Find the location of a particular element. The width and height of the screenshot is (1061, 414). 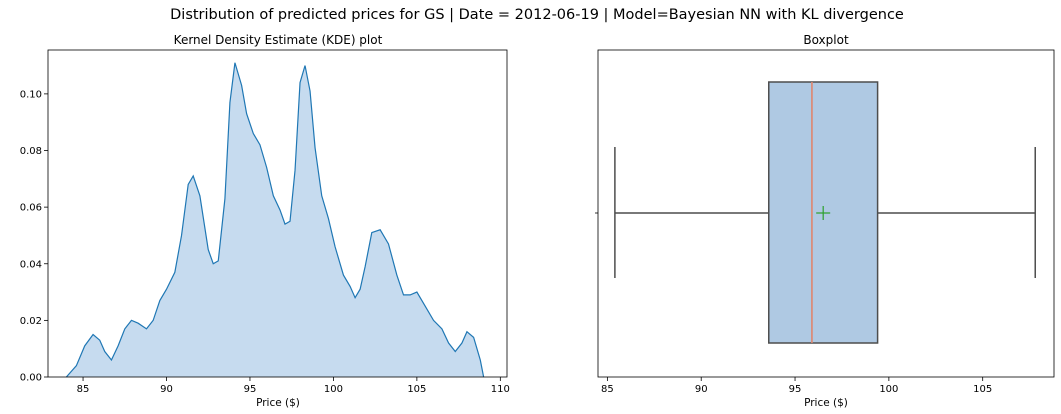

box-x-tick-label: 90 is located at coordinates (701, 389).